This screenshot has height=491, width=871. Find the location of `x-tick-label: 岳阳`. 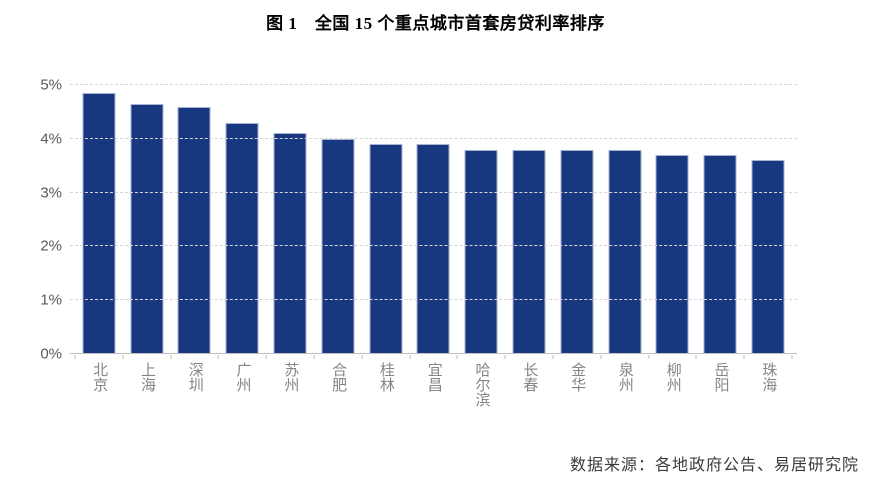

x-tick-label: 岳阳 is located at coordinates (720, 377).